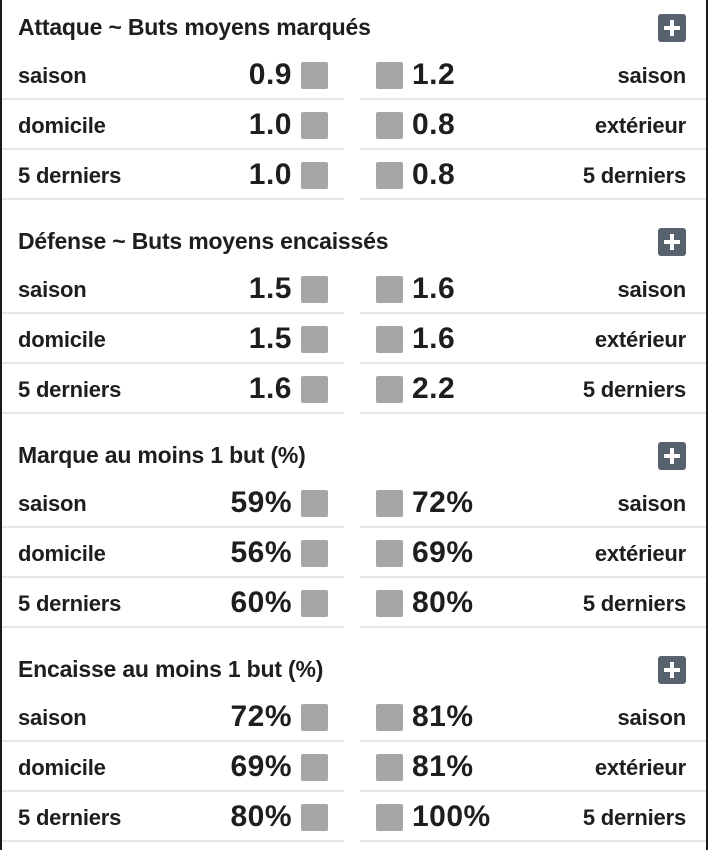 This screenshot has height=856, width=708. What do you see at coordinates (434, 388) in the screenshot?
I see `away-stat-value: 2.2` at bounding box center [434, 388].